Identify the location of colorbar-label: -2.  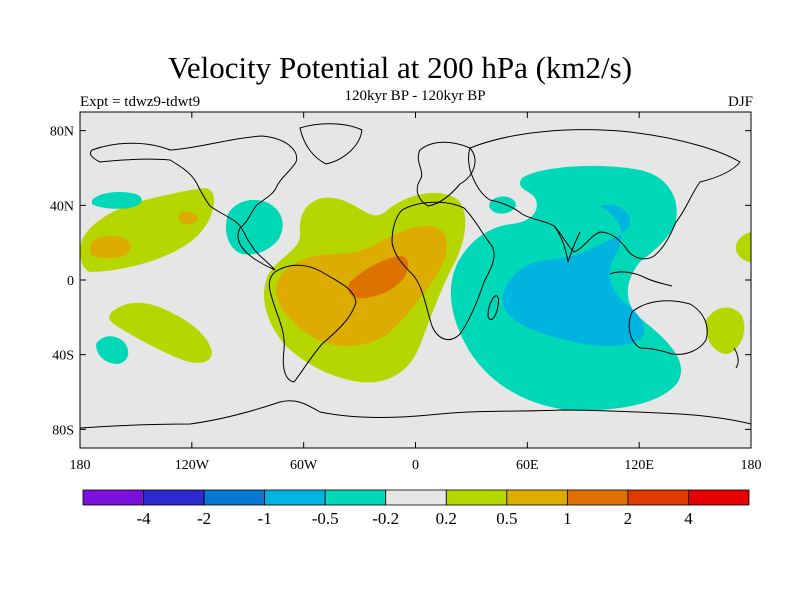
(204, 518).